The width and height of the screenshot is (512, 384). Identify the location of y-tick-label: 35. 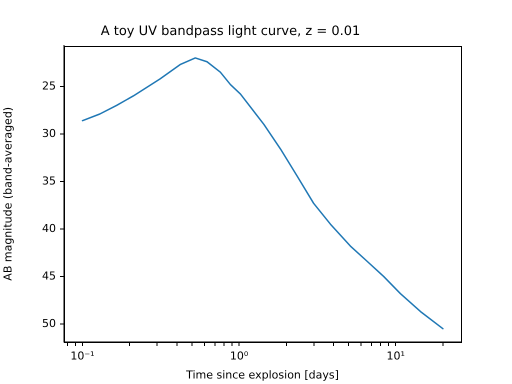
(49, 181).